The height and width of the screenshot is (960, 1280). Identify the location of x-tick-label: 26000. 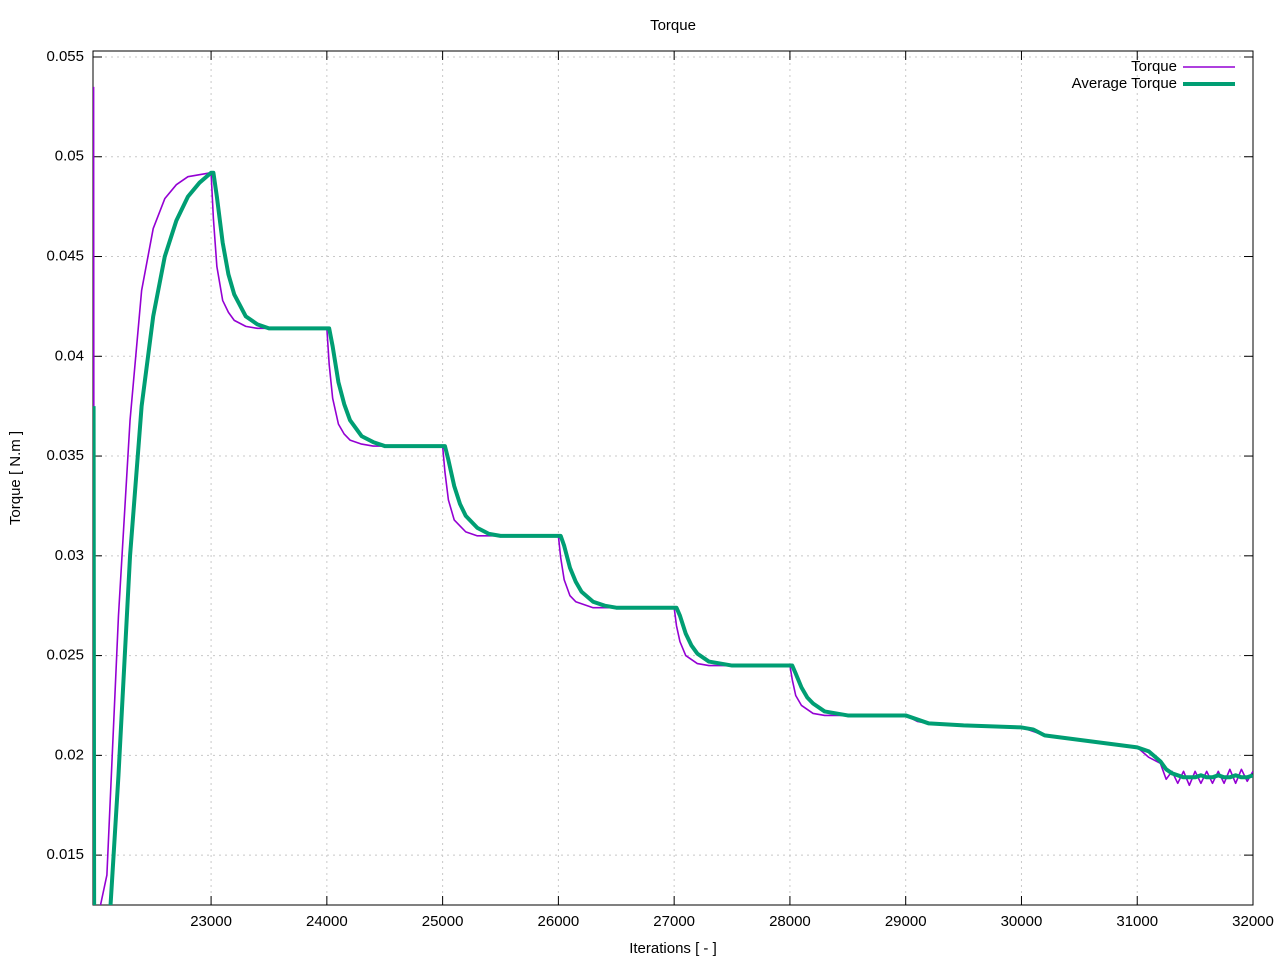
(559, 921).